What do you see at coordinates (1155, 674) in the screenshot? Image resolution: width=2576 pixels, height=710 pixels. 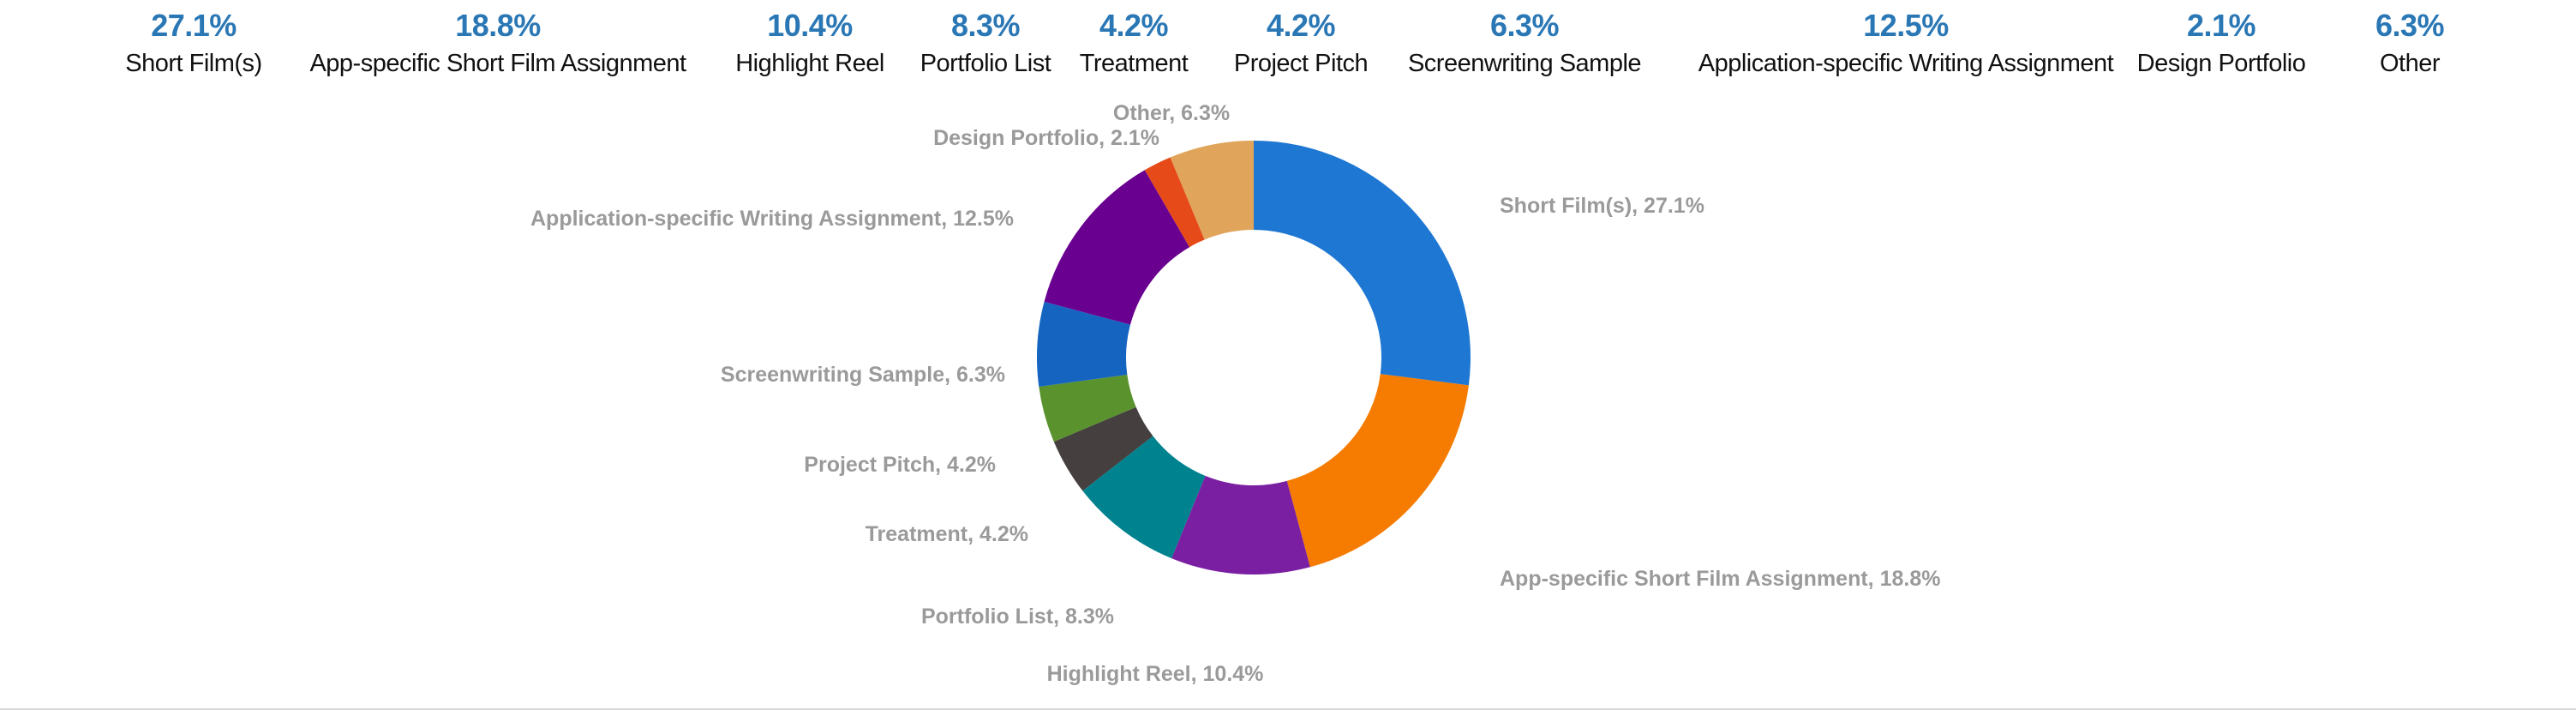 I see `slice-label: Highlight Reel, 10.4%` at bounding box center [1155, 674].